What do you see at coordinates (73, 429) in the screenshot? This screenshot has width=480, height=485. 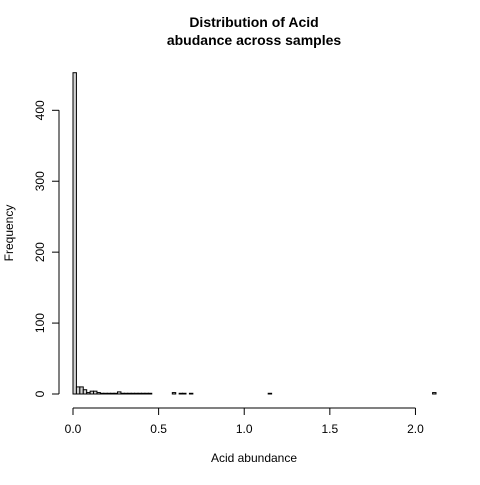 I see `x-tick-label: 0.0` at bounding box center [73, 429].